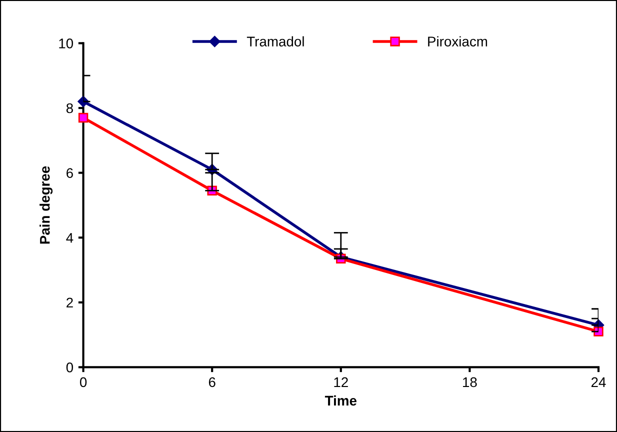 This screenshot has width=617, height=432. Describe the element at coordinates (458, 41) in the screenshot. I see `legend-label: Piroxiacm` at that location.